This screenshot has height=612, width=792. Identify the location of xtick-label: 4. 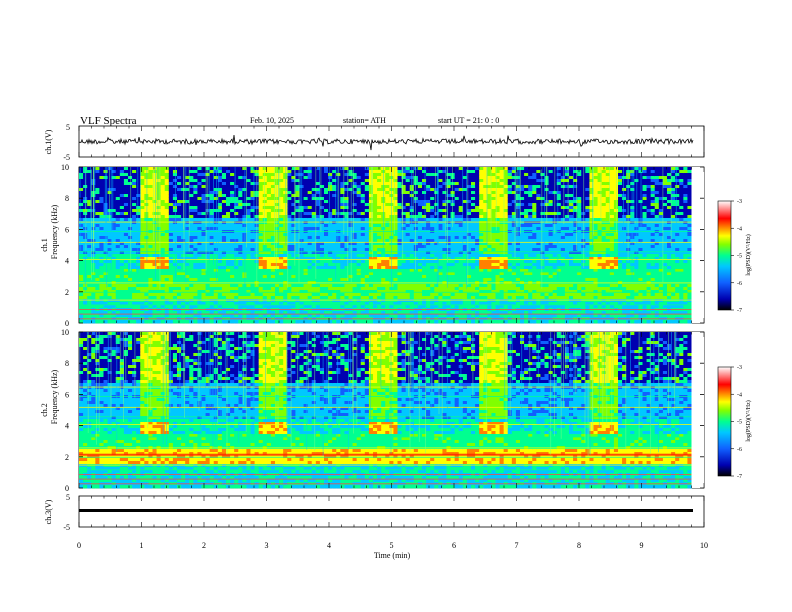
(329, 545).